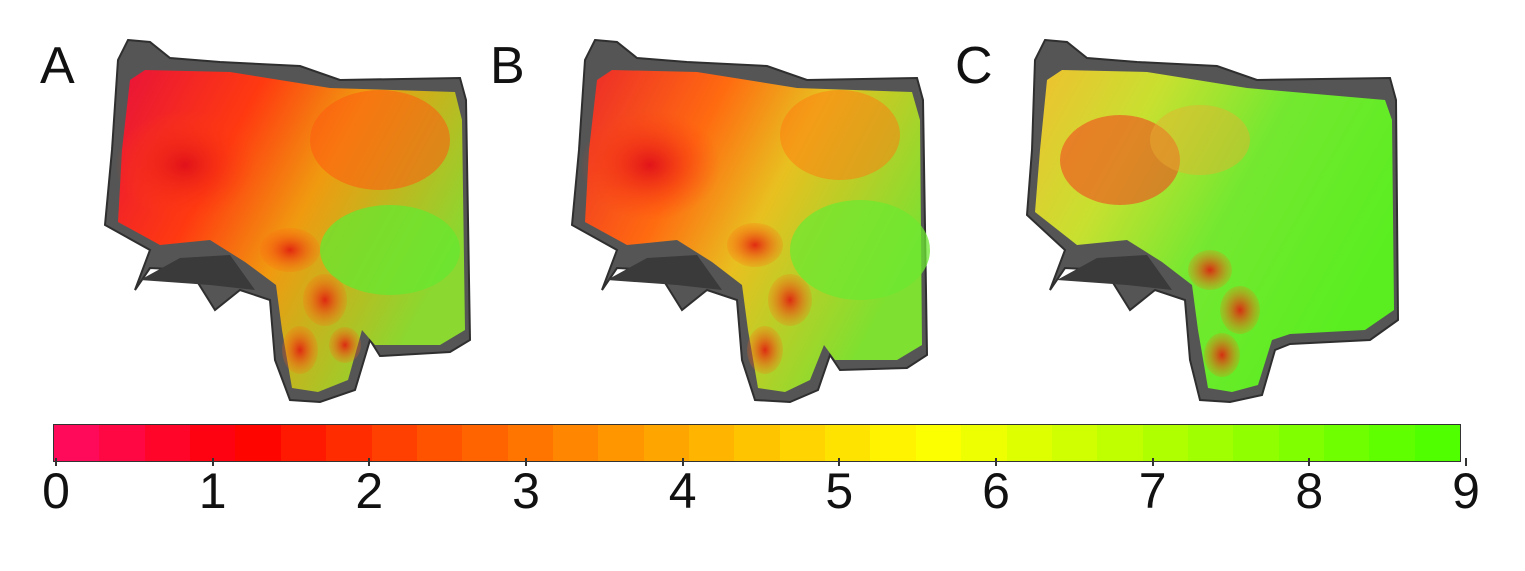 Image resolution: width=1525 pixels, height=571 pixels. I want to click on colorbar-tick-label: 6, so click(996, 491).